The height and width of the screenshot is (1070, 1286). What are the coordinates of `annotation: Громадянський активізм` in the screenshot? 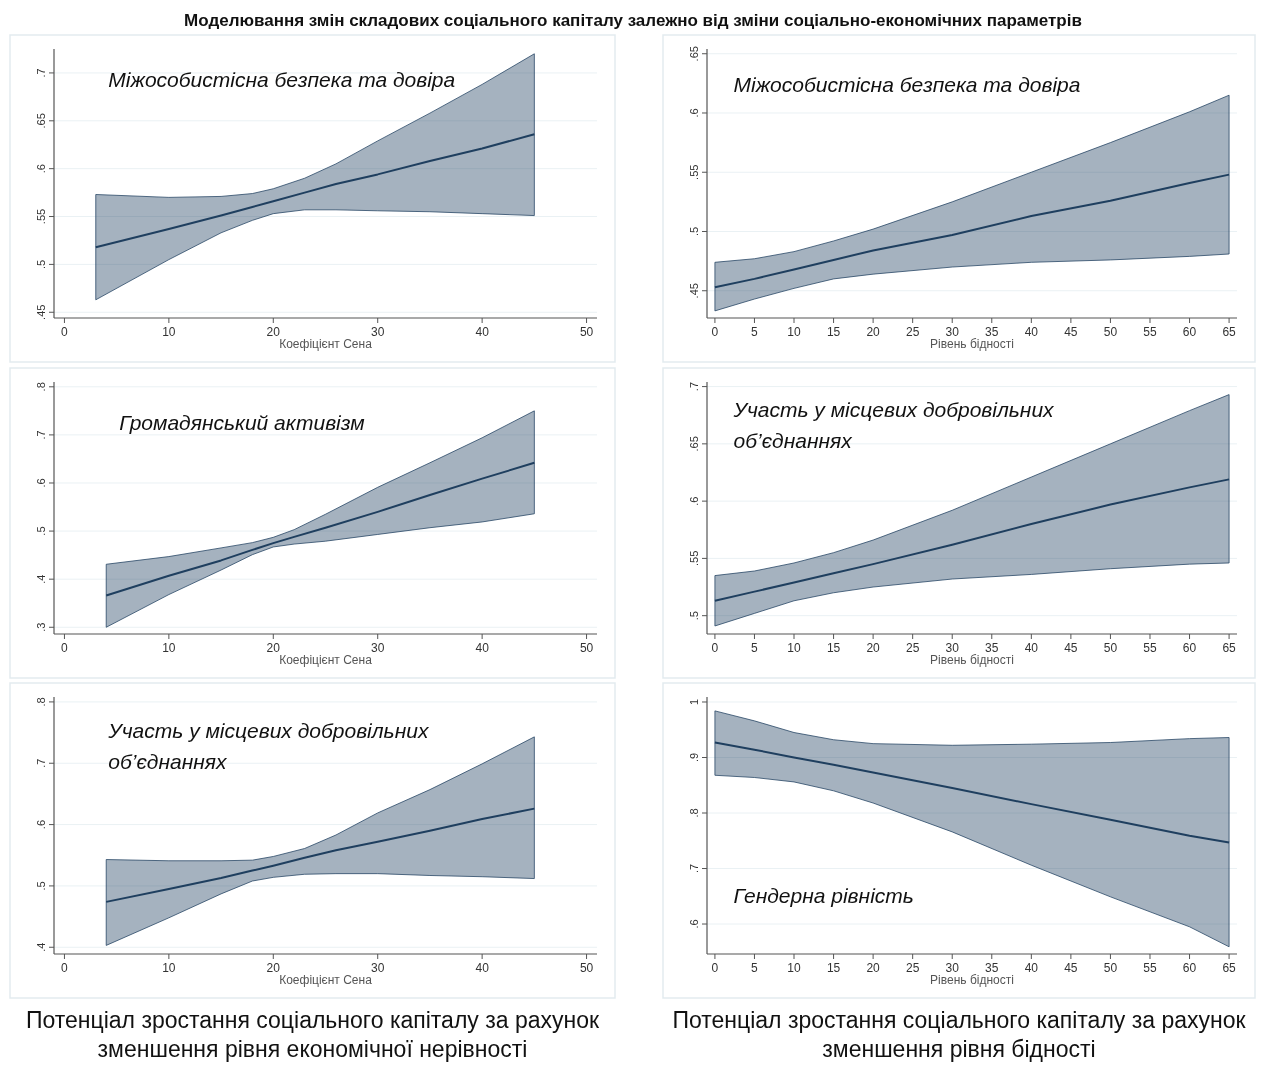 It's located at (242, 422).